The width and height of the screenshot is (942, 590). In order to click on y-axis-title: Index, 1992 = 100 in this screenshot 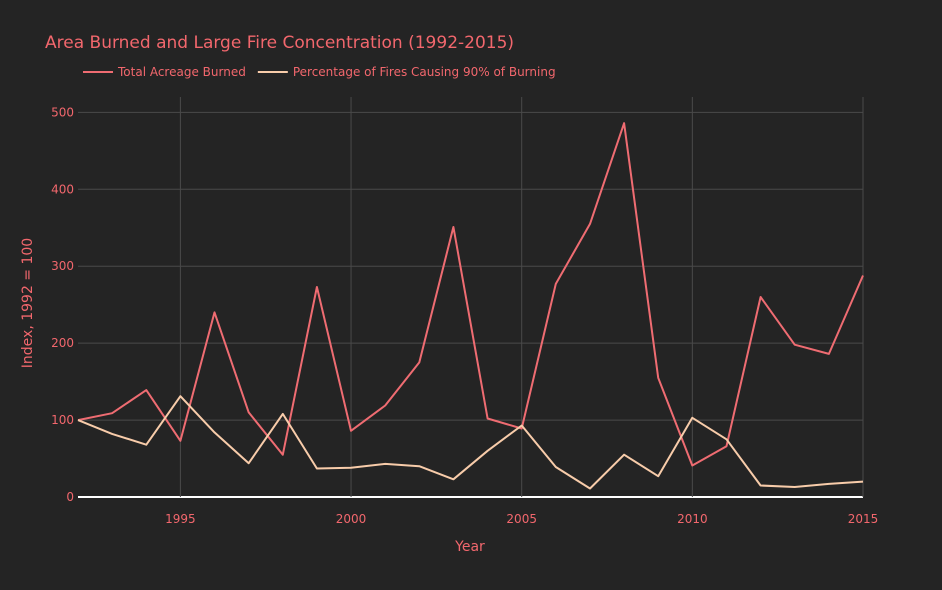, I will do `click(28, 303)`.